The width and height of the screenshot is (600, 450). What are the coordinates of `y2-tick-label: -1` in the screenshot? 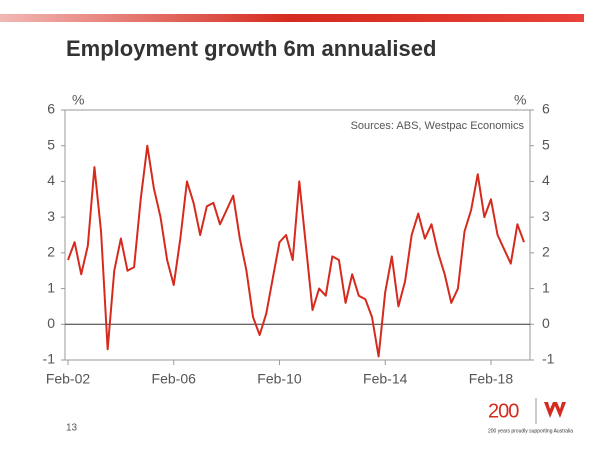 It's located at (548, 359).